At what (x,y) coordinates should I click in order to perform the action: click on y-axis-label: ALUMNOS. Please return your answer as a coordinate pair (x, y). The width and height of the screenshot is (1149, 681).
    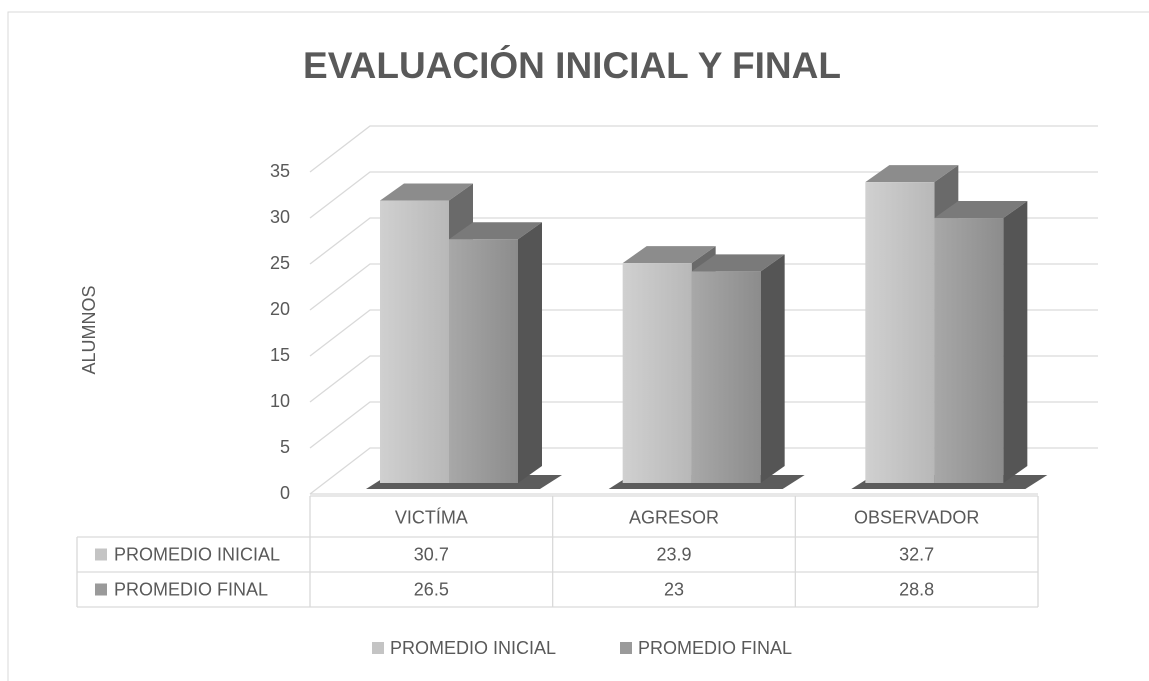
    Looking at the image, I should click on (89, 329).